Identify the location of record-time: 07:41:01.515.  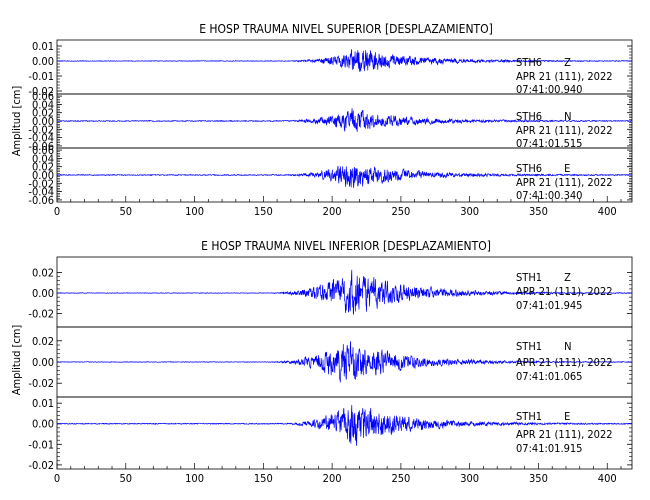
(549, 143).